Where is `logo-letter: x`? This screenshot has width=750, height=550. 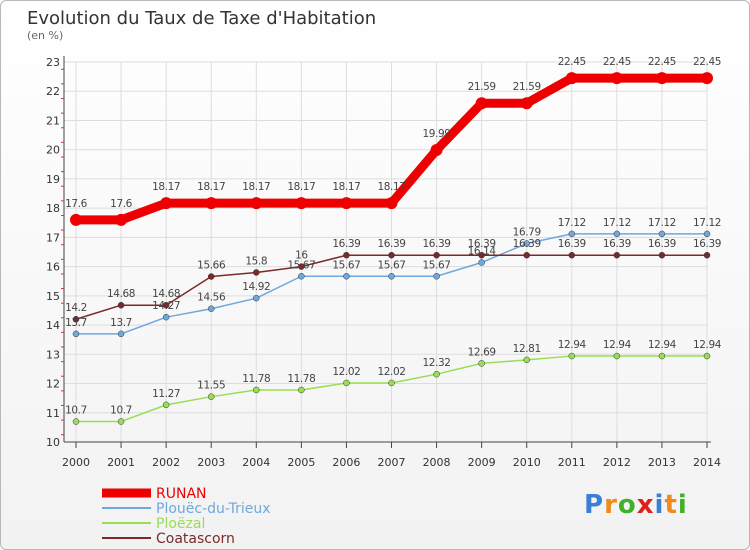 logo-letter: x is located at coordinates (645, 505).